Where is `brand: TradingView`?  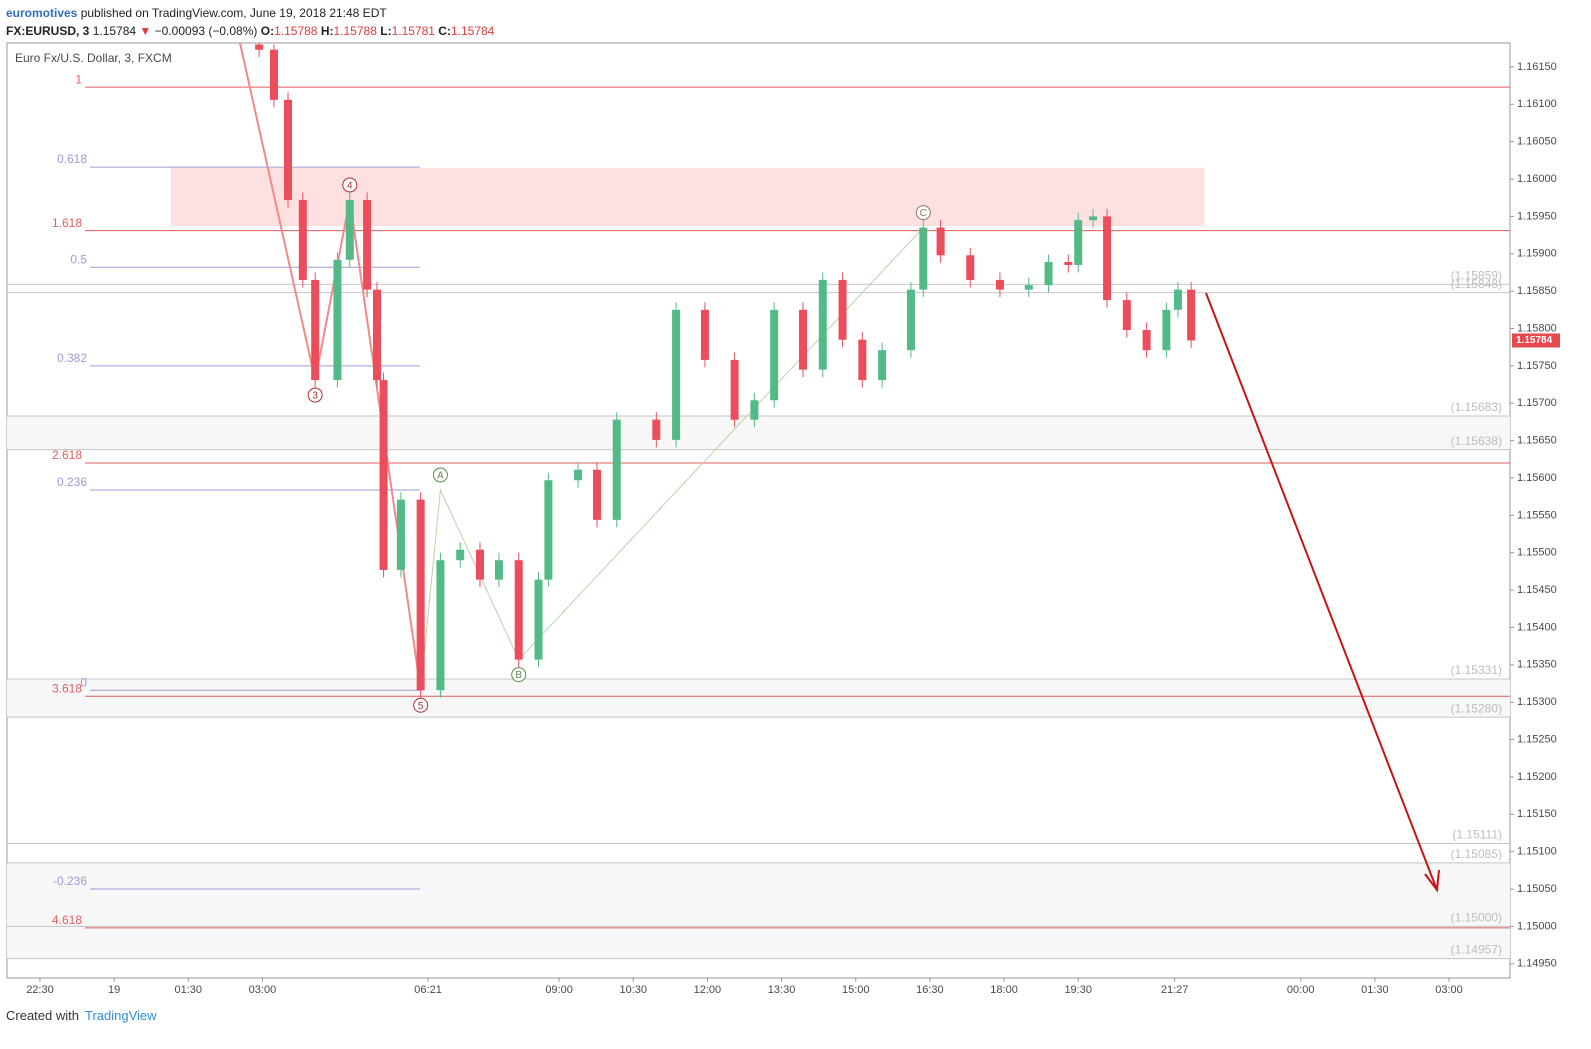
brand: TradingView is located at coordinates (120, 1015).